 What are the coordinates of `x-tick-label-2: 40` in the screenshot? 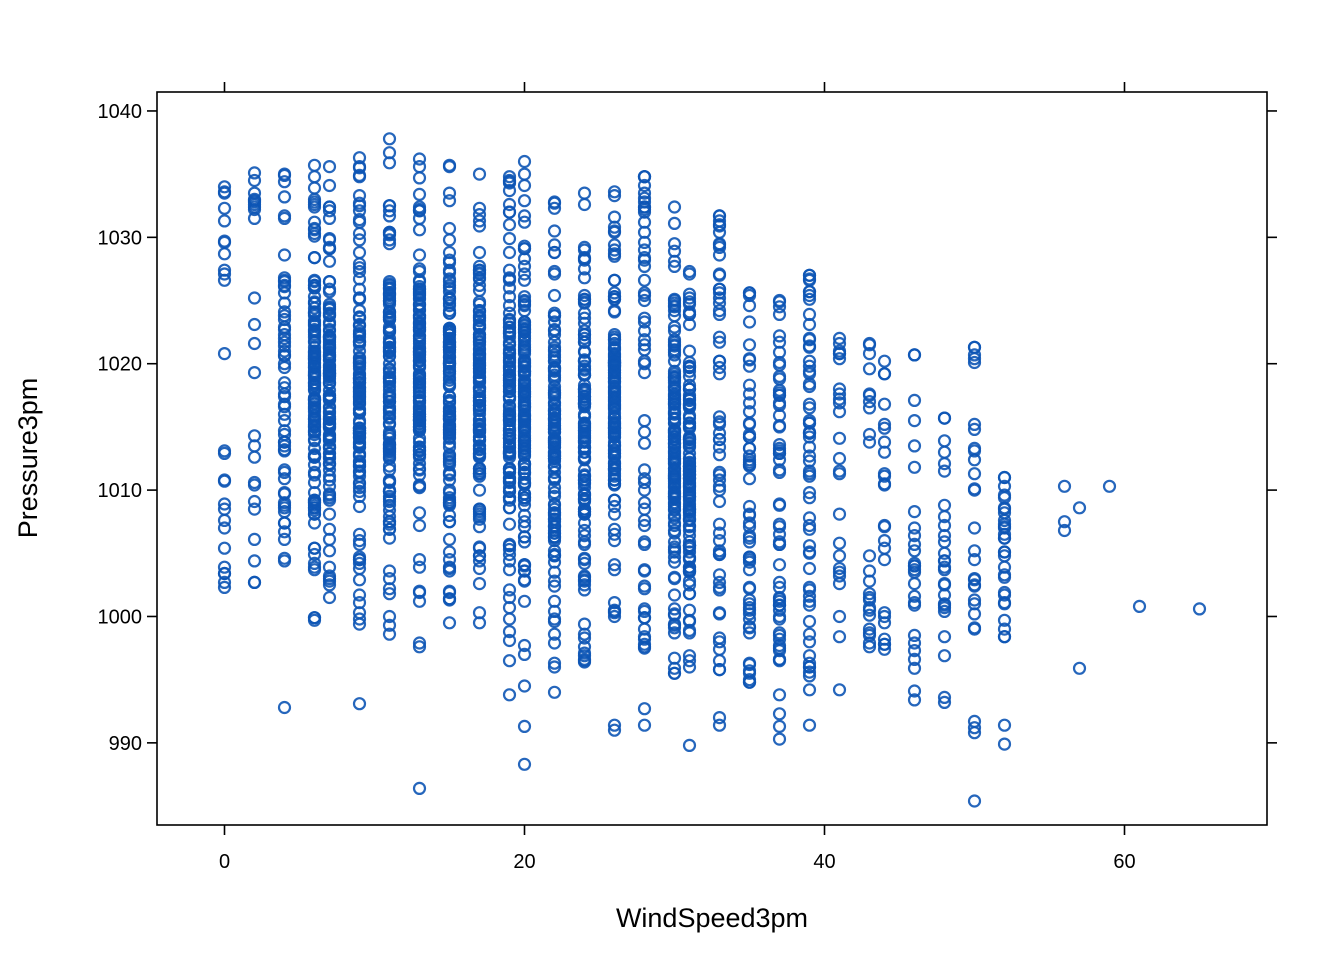 It's located at (824, 862).